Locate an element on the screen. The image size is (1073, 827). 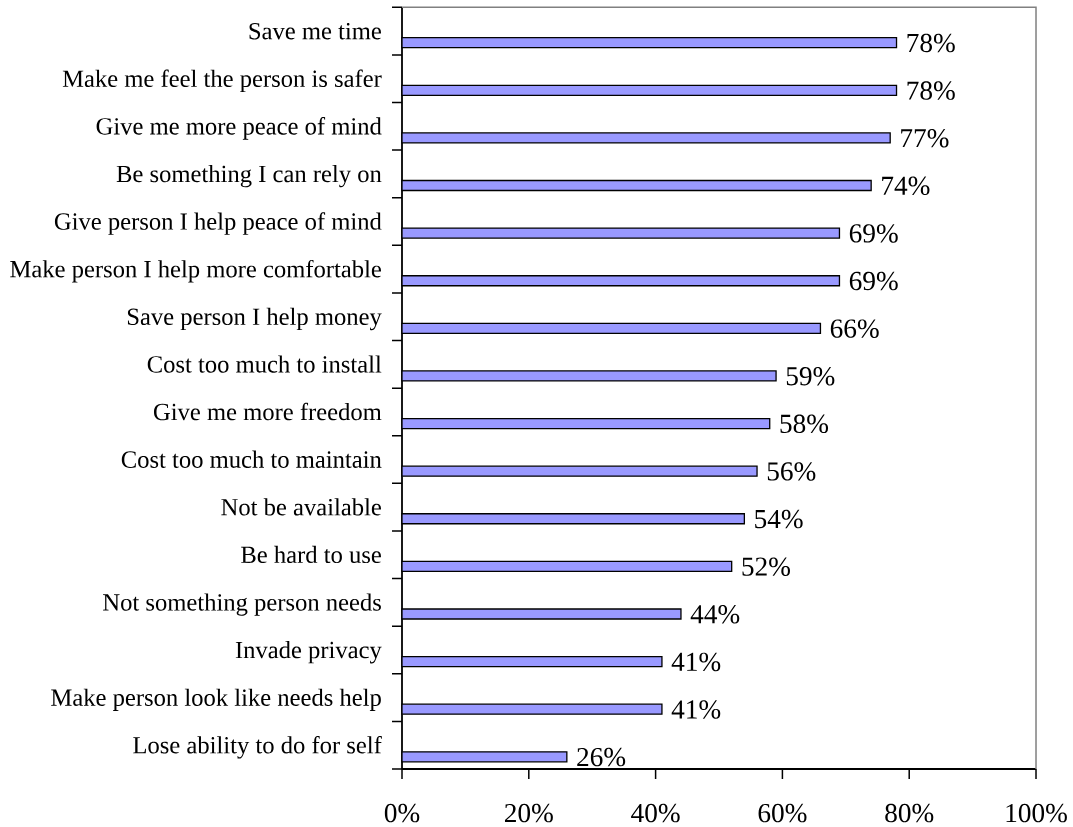
y-tick-label: Save me time is located at coordinates (315, 31).